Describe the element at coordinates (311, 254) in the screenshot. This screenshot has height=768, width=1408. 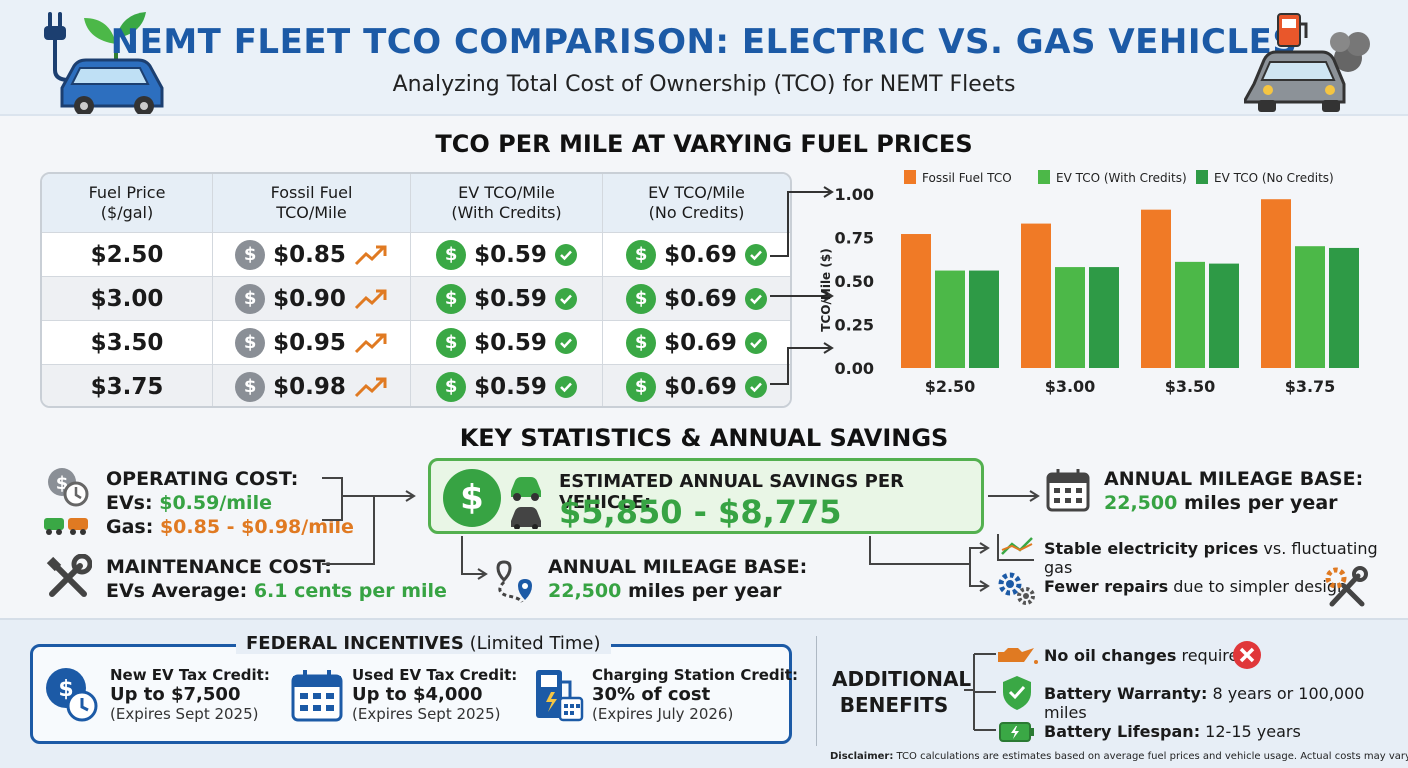
I see `fossil-tco-cell: $ $0.85` at that location.